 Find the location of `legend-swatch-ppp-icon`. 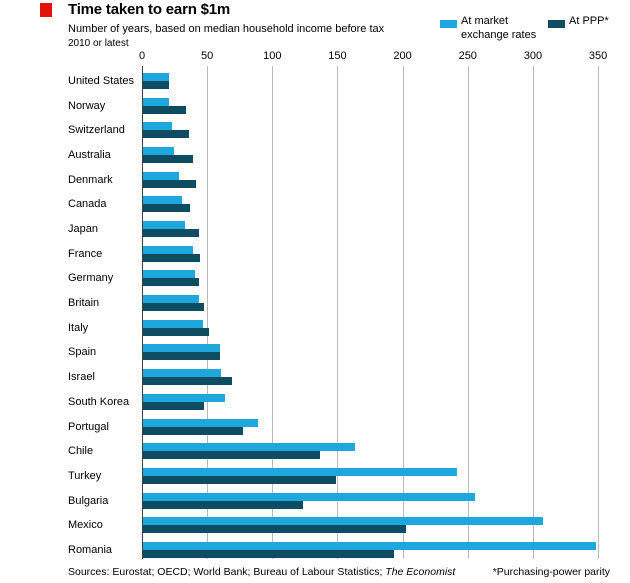

legend-swatch-ppp-icon is located at coordinates (556, 24).